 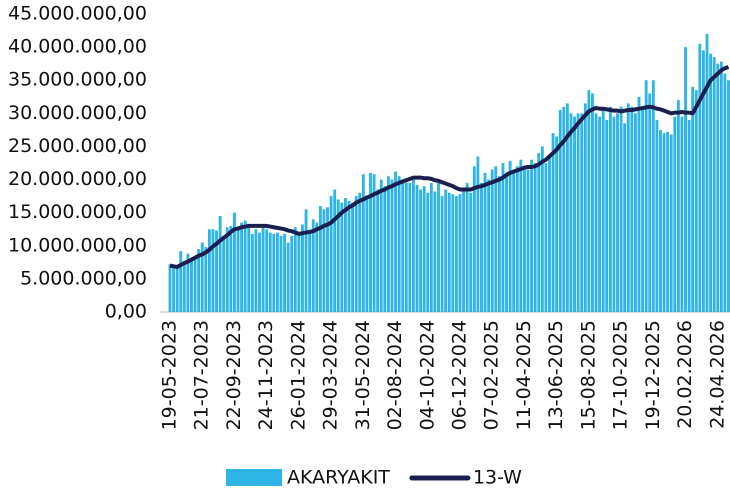 What do you see at coordinates (685, 374) in the screenshot?
I see `x-tick-label: 20.02.2026` at bounding box center [685, 374].